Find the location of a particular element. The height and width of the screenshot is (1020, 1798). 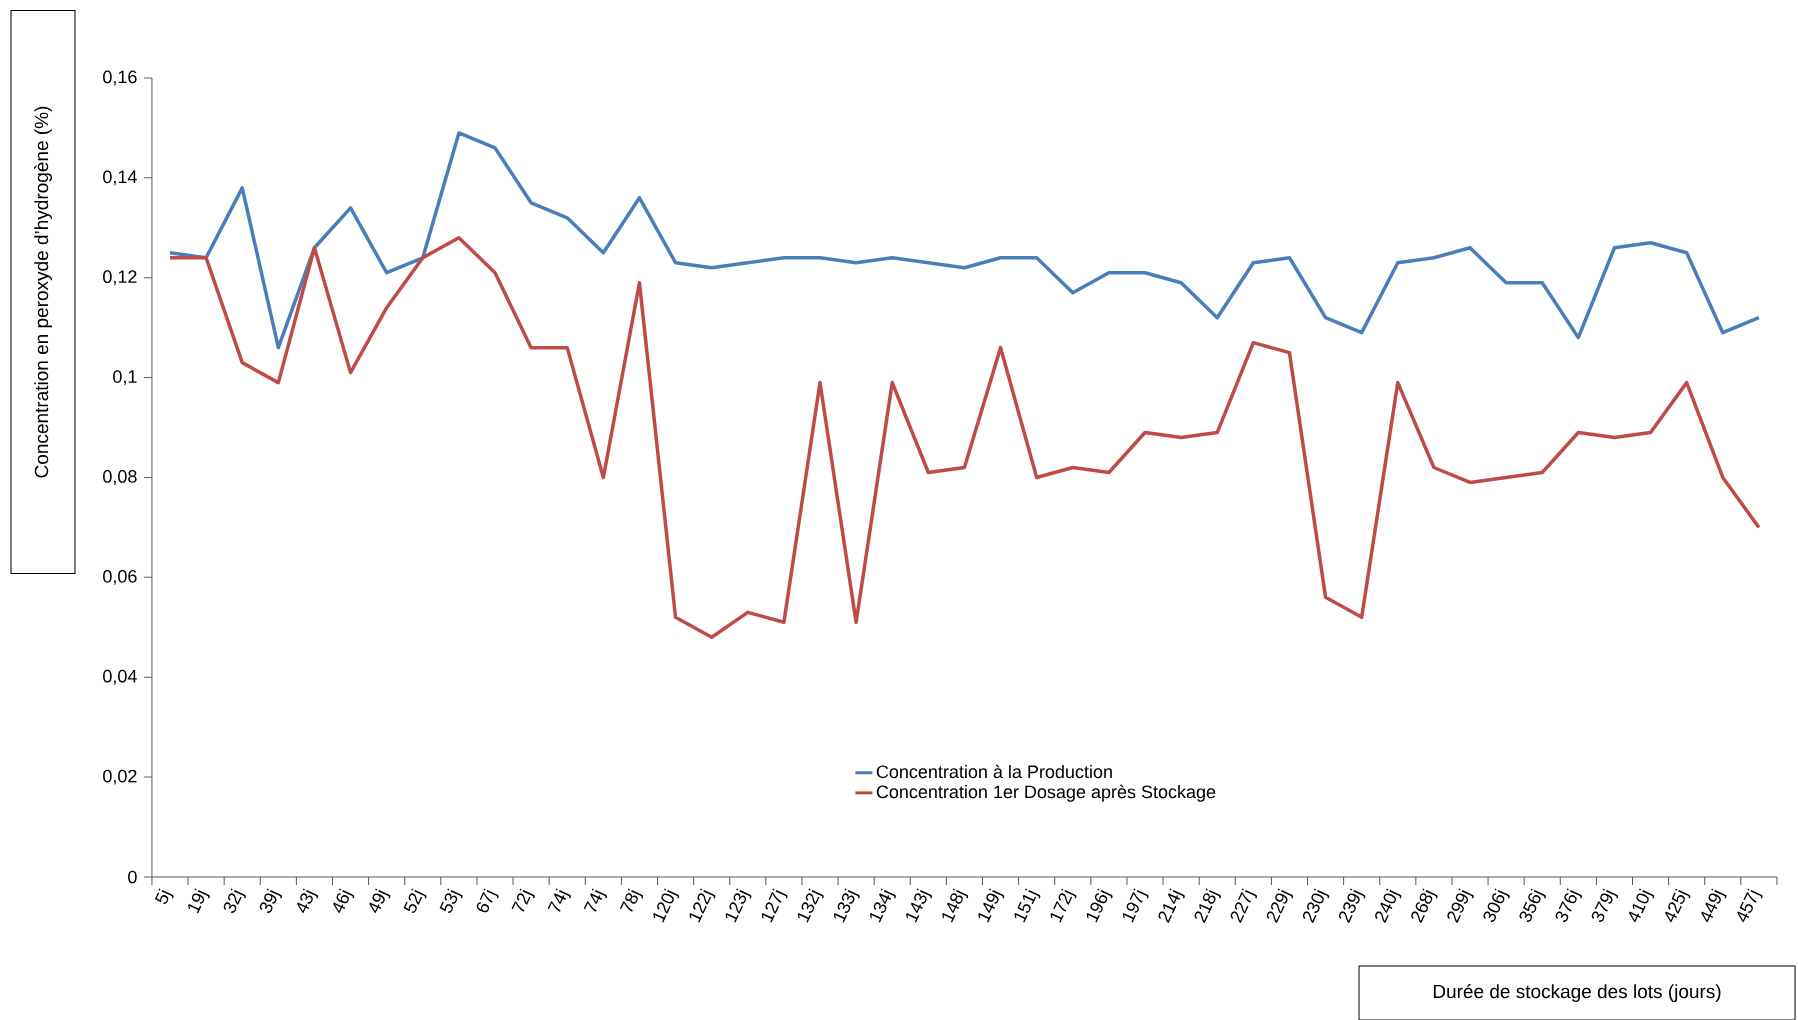

x-tick-label: 197j is located at coordinates (1135, 905).